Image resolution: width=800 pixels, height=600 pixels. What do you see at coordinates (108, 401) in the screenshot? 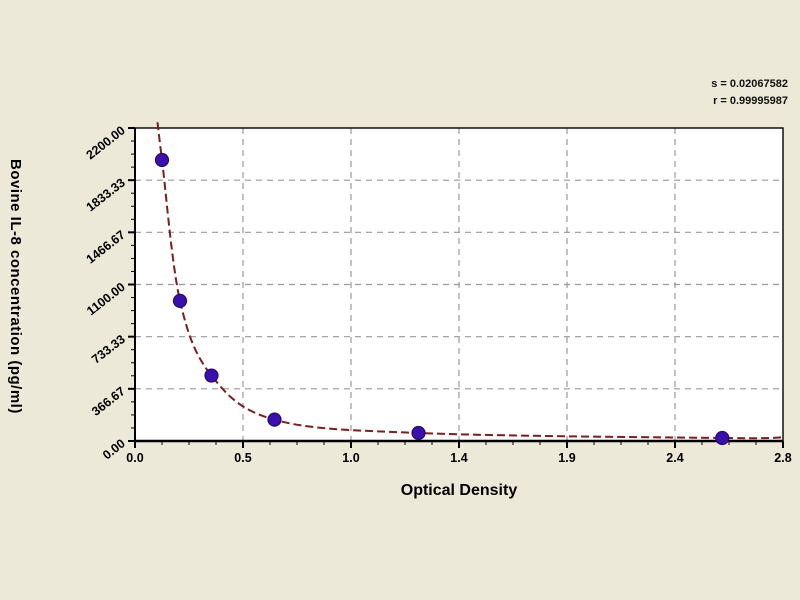
I see `y-tick-label: 366.67` at bounding box center [108, 401].